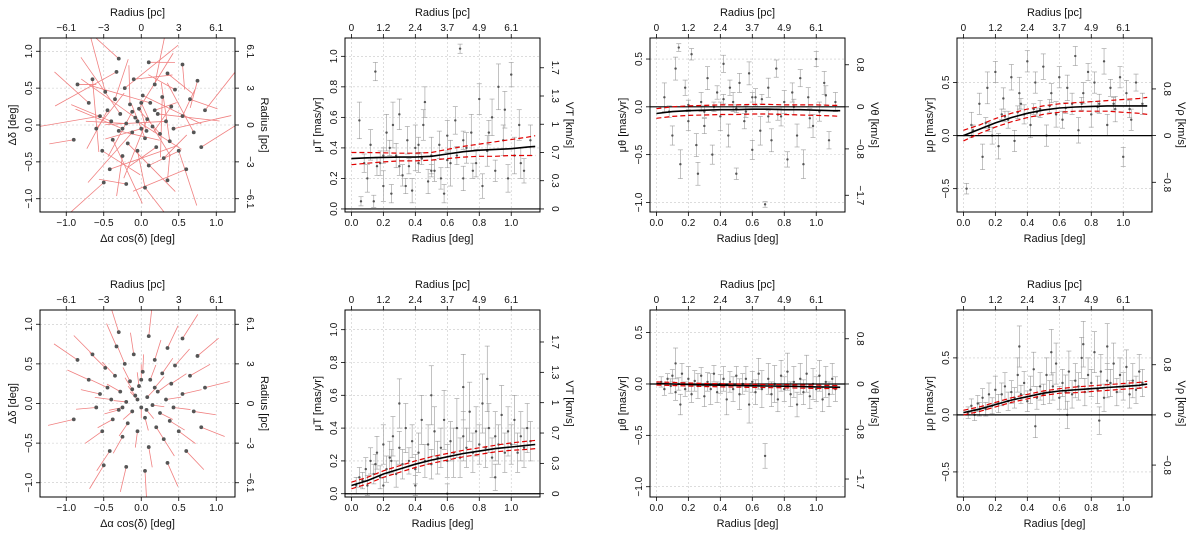 Image resolution: width=1200 pixels, height=540 pixels. I want to click on band-lower-line, so click(748, 116).